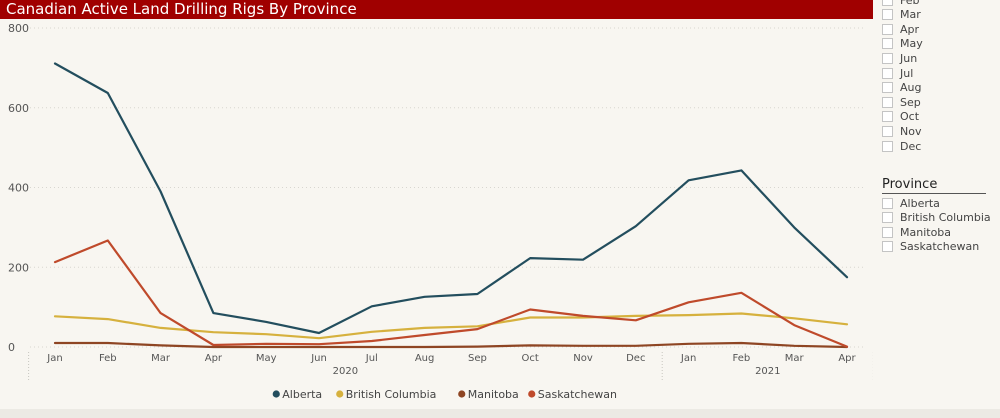 Image resolution: width=1000 pixels, height=418 pixels. Describe the element at coordinates (911, 131) in the screenshot. I see `slicer-item-label: Nov` at that location.